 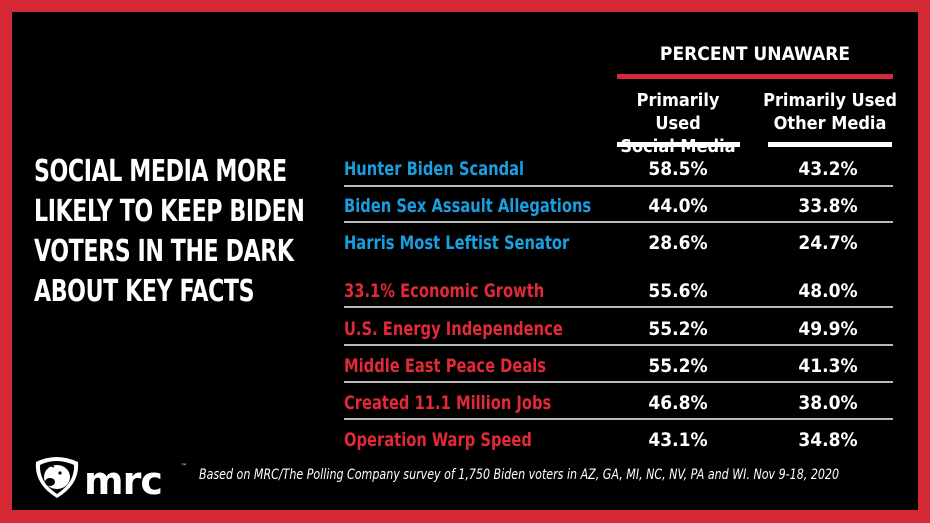 I want to click on value-social-media: 28.6%, so click(x=678, y=243).